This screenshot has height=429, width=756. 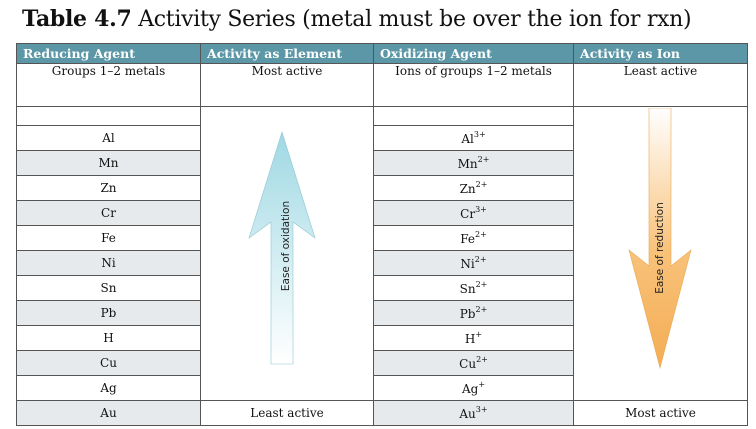 I want to click on oxidizing-agent-cell: Zn2+, so click(x=473, y=188).